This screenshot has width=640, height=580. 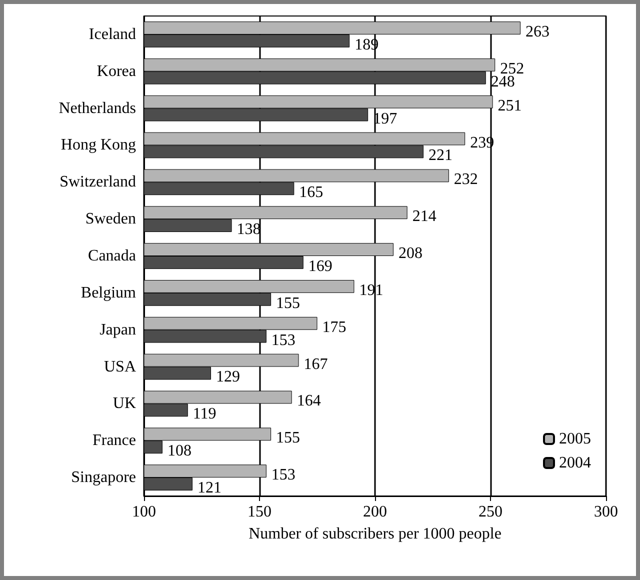 What do you see at coordinates (510, 105) in the screenshot?
I see `data-label: 251` at bounding box center [510, 105].